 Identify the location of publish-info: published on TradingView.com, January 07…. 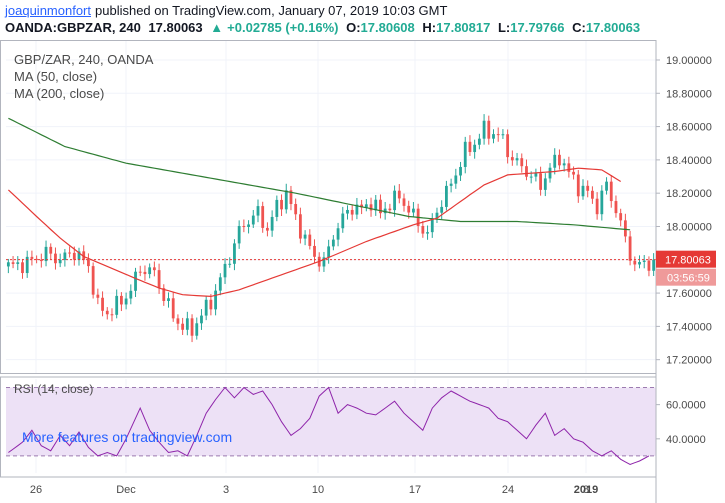
(271, 10).